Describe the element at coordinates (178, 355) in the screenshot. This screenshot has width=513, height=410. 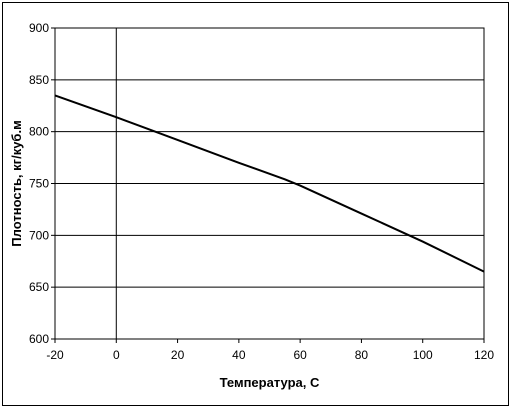
I see `x-tick-label: 20` at that location.